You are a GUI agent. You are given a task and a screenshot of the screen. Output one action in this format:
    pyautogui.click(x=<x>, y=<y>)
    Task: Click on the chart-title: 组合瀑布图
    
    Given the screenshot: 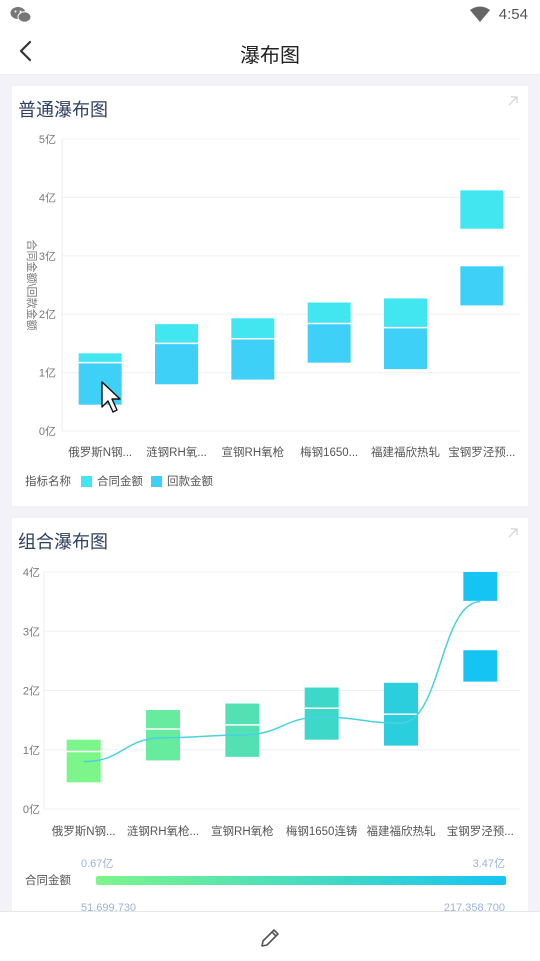 What is the action you would take?
    pyautogui.click(x=63, y=542)
    